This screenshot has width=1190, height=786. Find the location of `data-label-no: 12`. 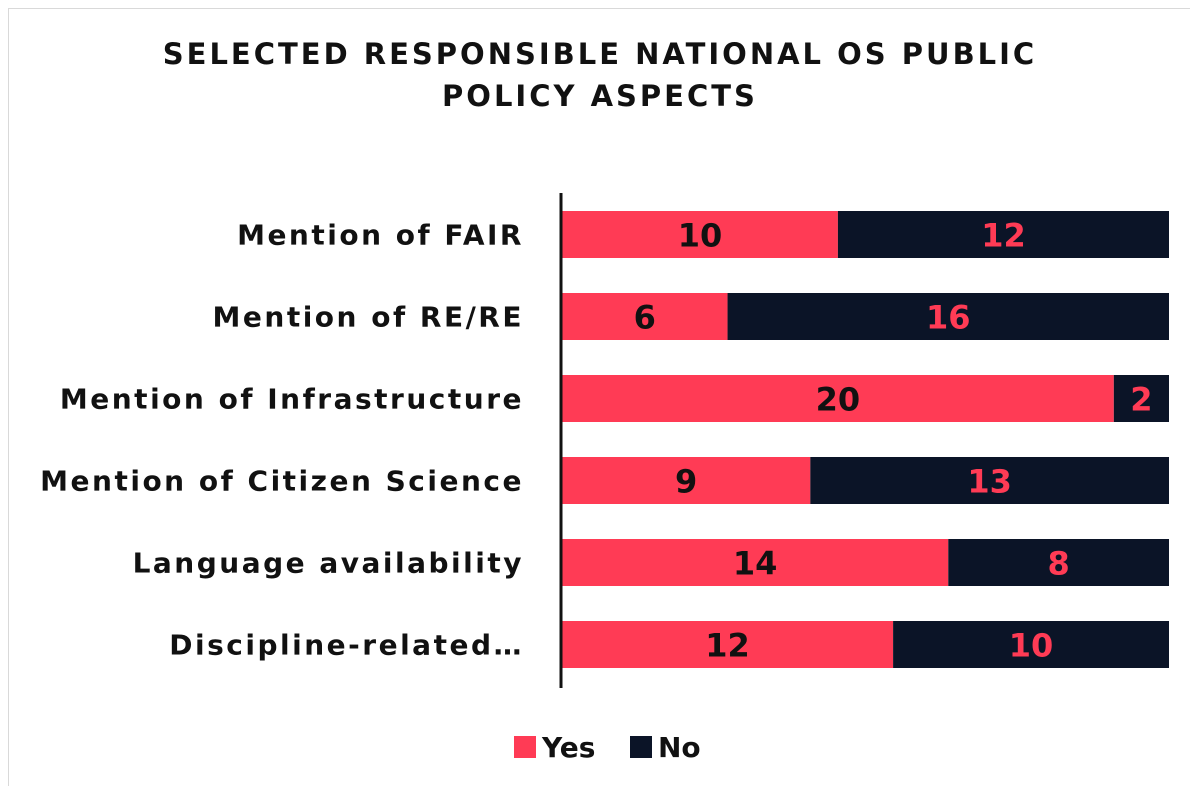

data-label-no: 12 is located at coordinates (1003, 236).